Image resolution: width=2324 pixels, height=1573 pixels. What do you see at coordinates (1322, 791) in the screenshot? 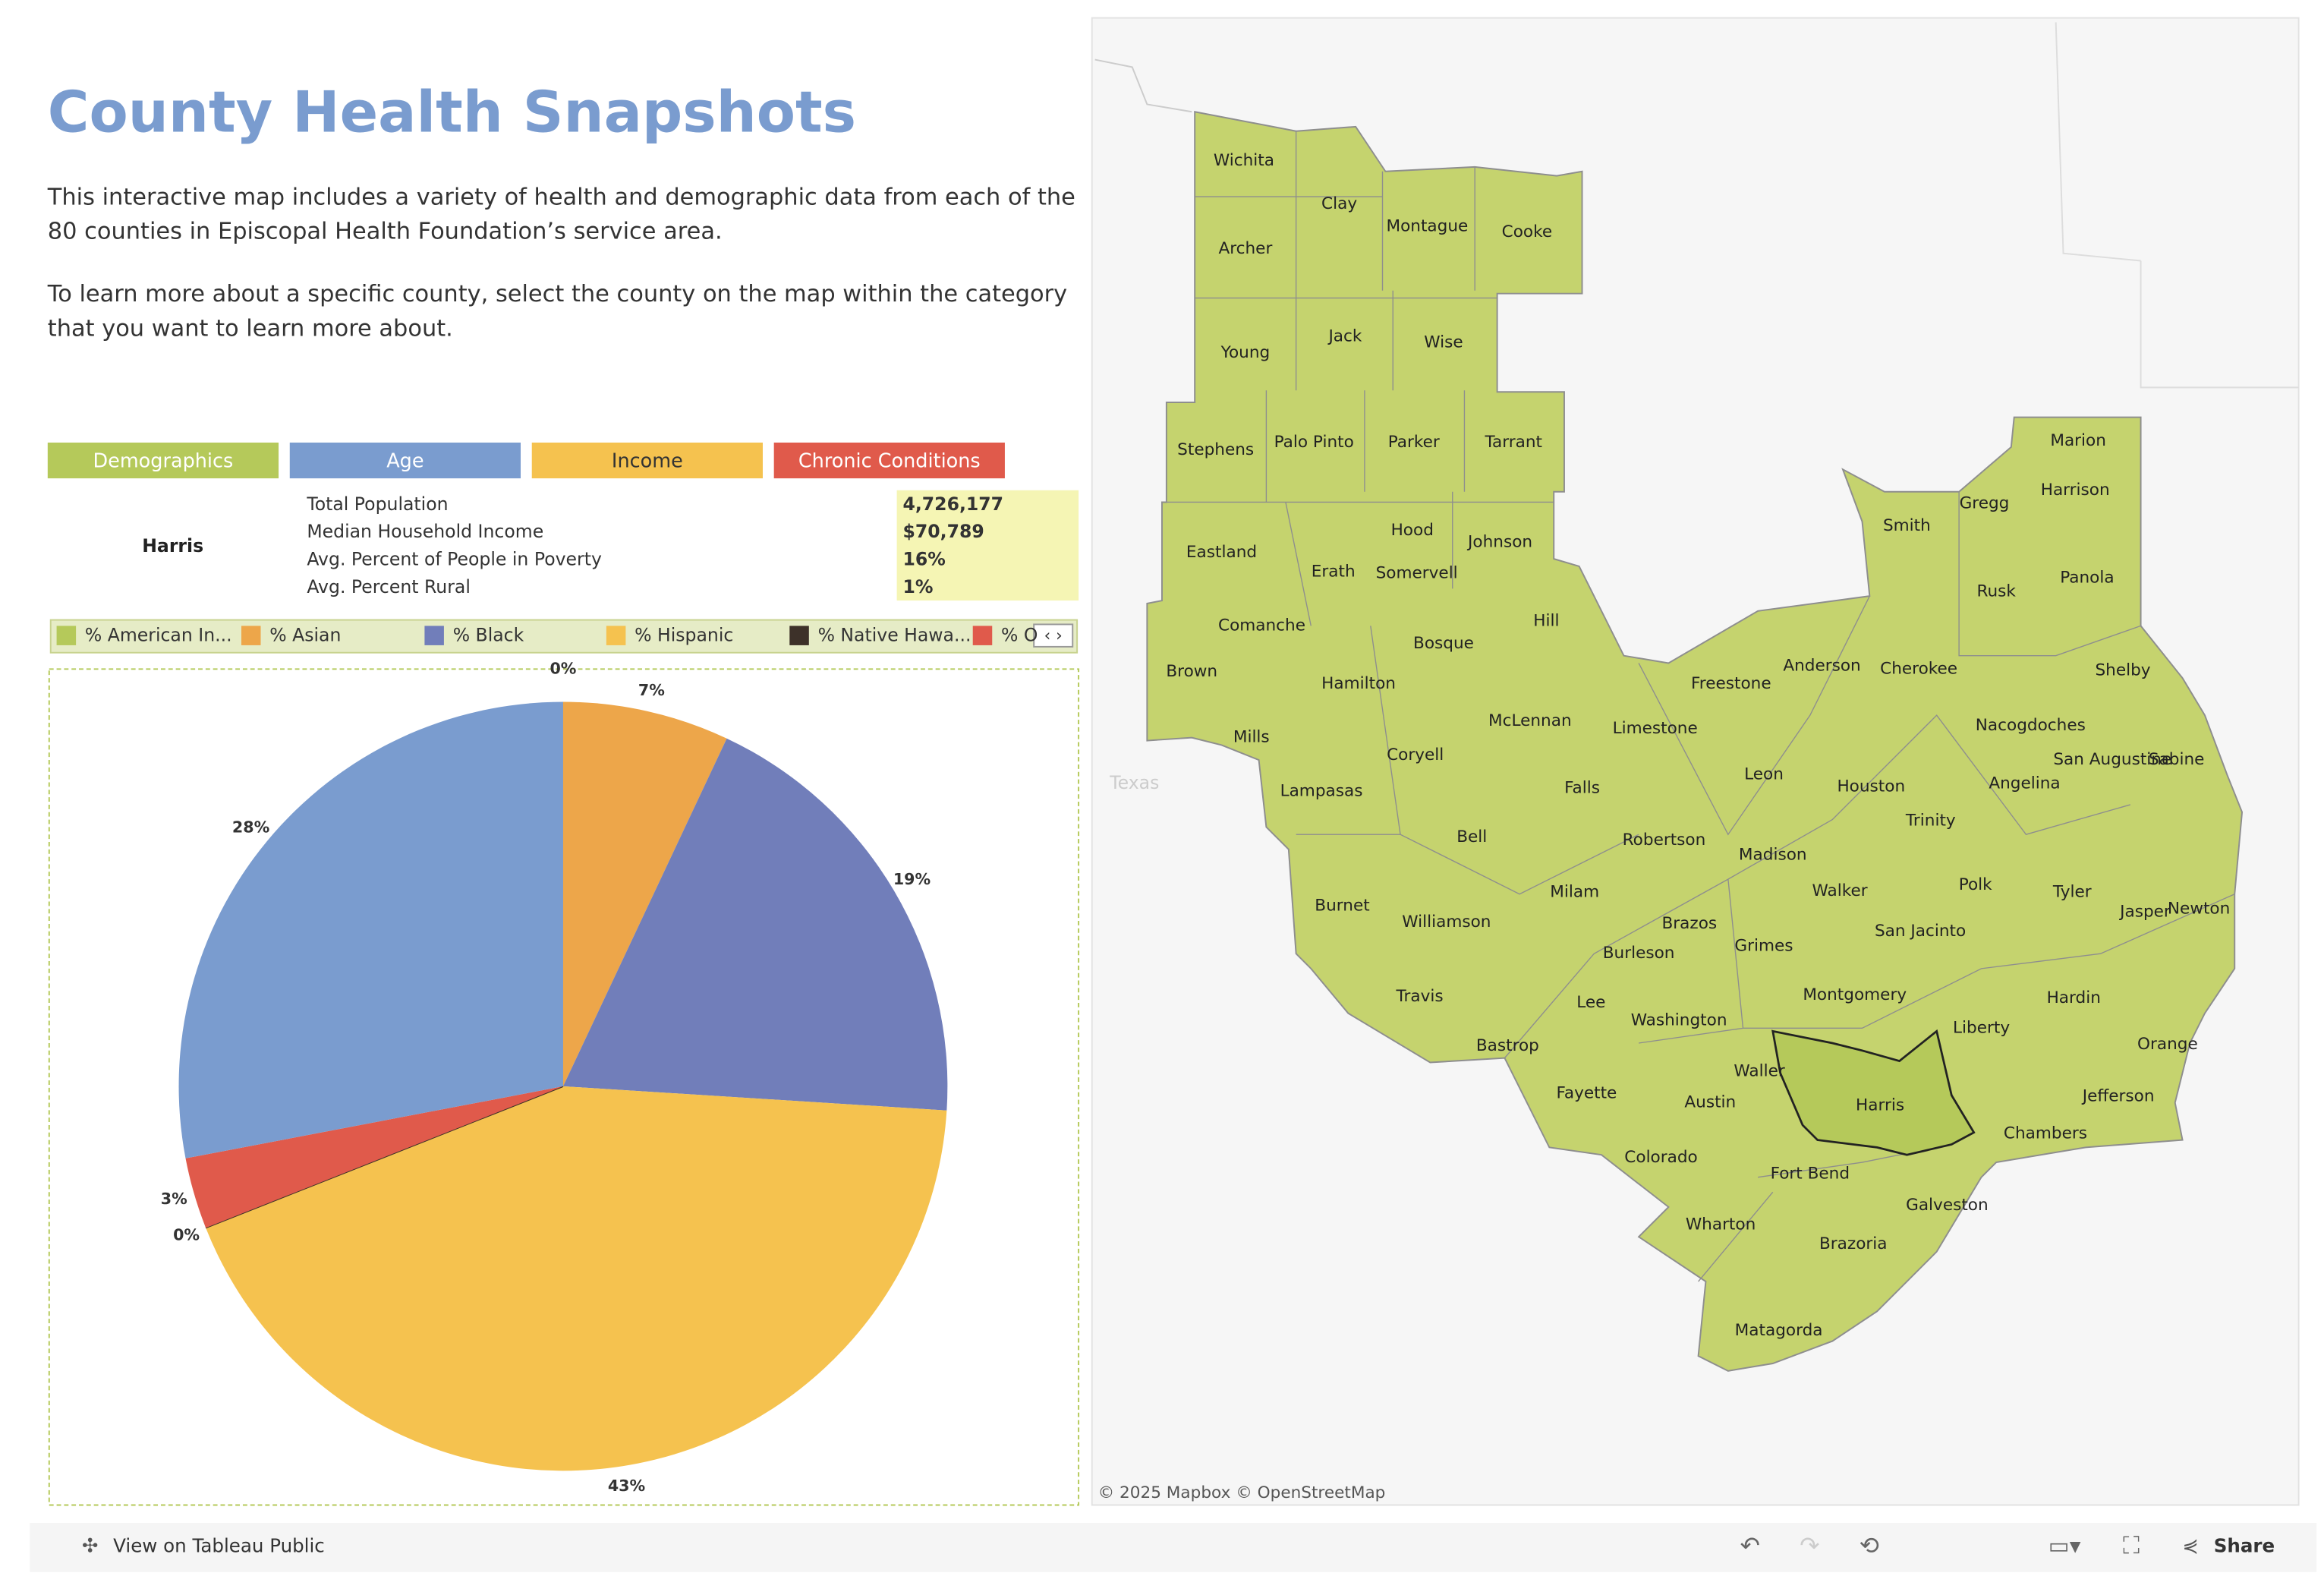
I see `county-label: Lampasas` at bounding box center [1322, 791].